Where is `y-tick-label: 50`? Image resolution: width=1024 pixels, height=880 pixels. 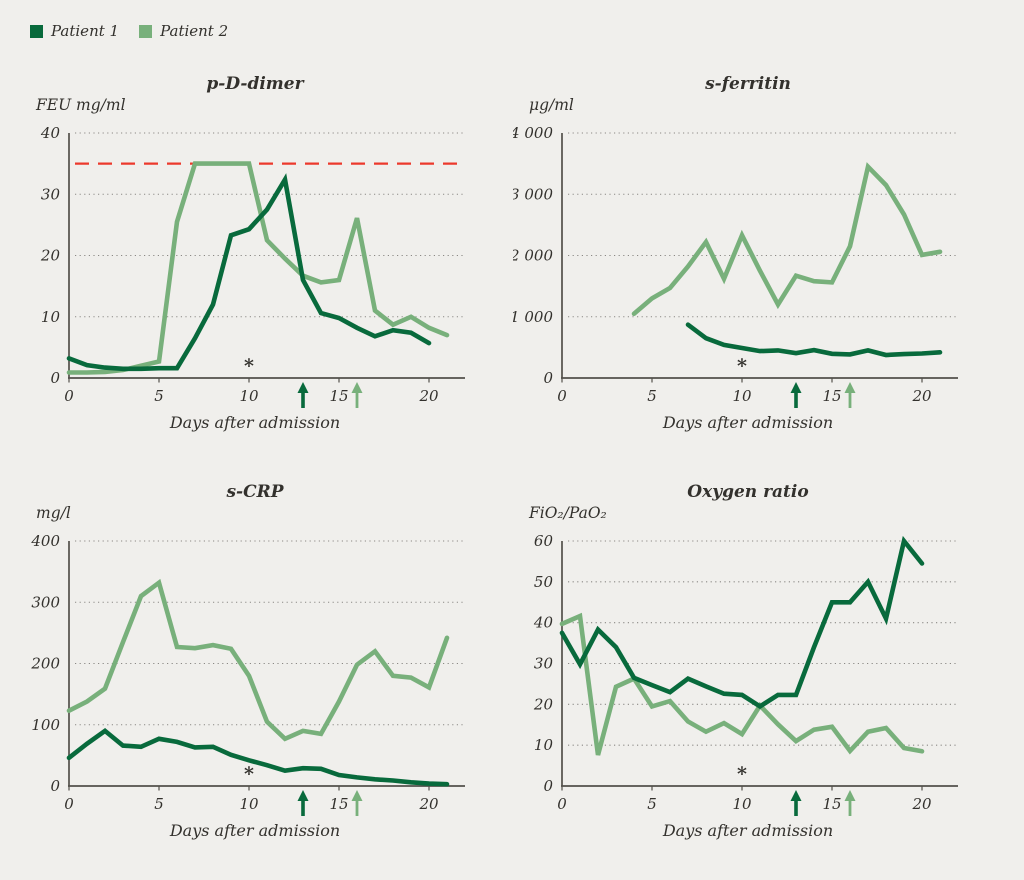 y-tick-label: 50 is located at coordinates (544, 582).